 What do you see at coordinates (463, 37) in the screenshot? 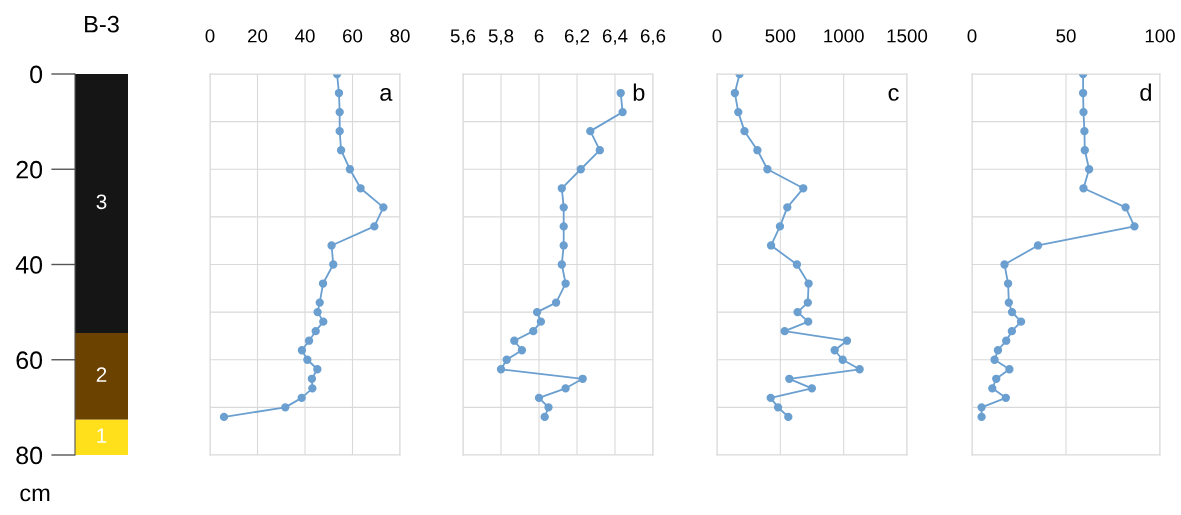
I see `x-tick-label: 5,6` at bounding box center [463, 37].